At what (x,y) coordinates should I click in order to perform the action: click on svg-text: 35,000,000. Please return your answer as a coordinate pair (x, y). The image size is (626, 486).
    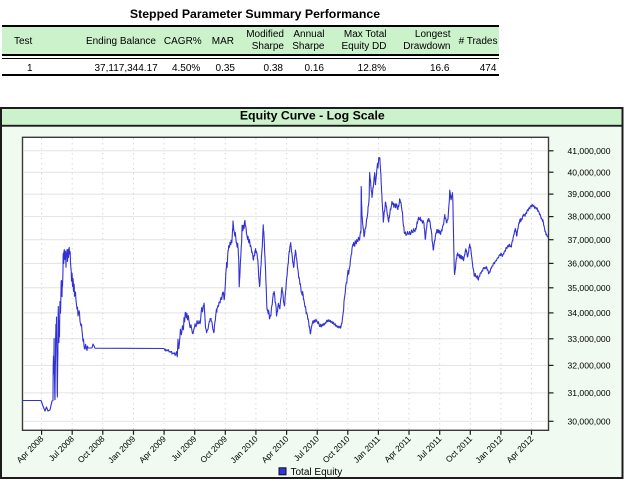
    Looking at the image, I should click on (588, 288).